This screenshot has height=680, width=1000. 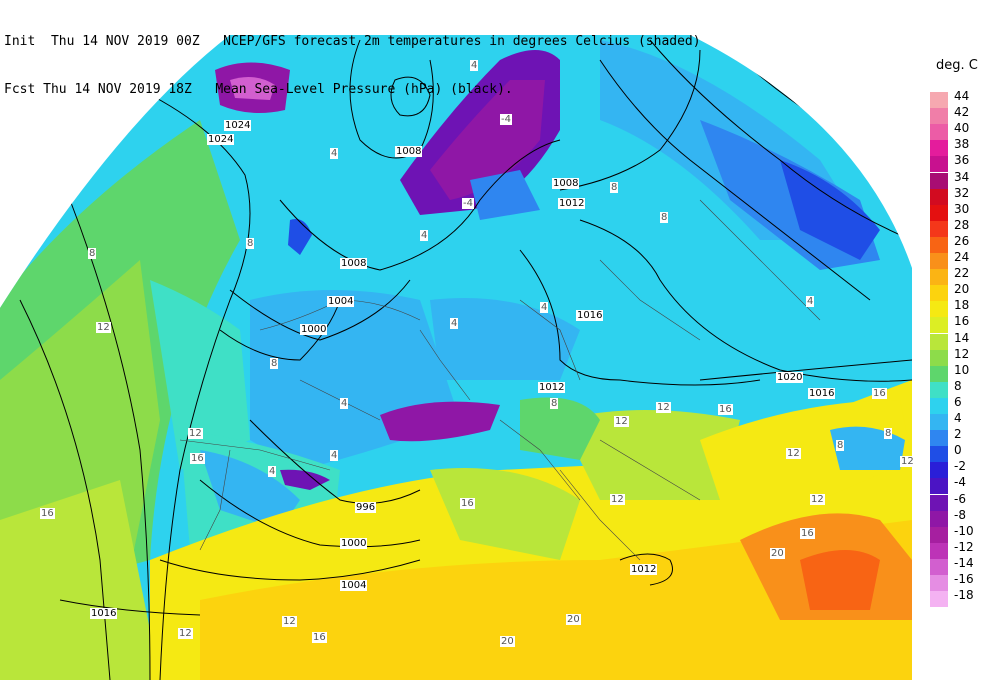 I want to click on legend-label: 6, so click(x=958, y=401).